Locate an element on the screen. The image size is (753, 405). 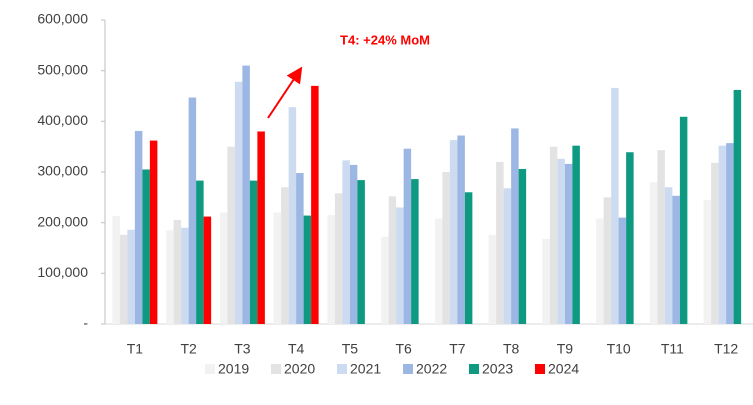
annotation-arrow is located at coordinates (285, 92).